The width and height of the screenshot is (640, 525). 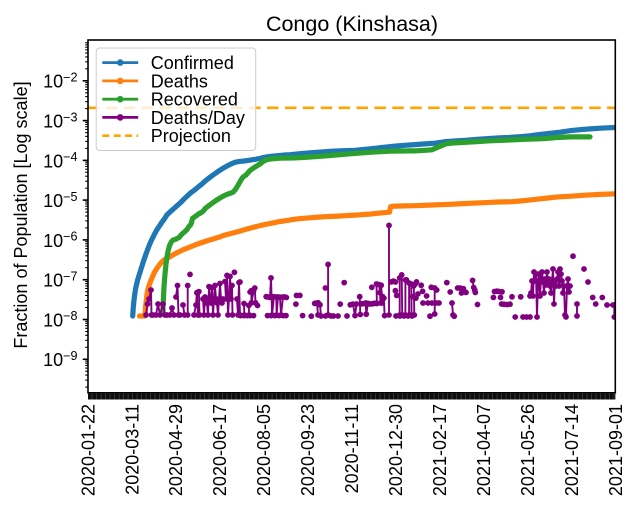 I want to click on svg-text: 2020-03-11, so click(x=132, y=449).